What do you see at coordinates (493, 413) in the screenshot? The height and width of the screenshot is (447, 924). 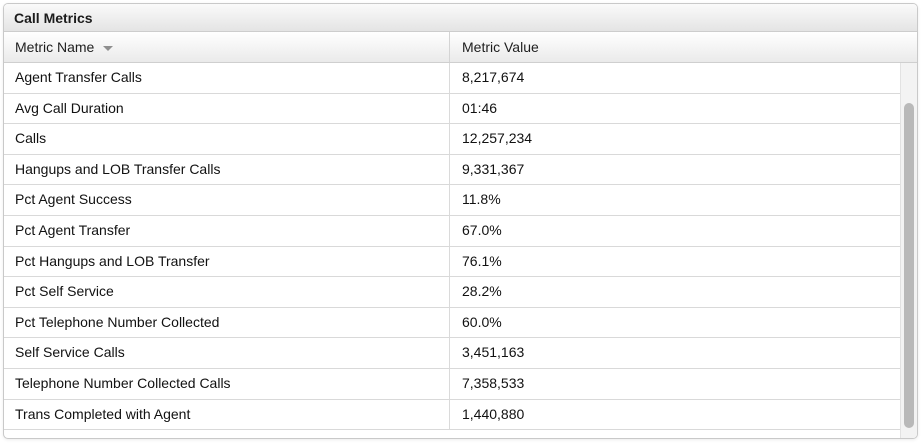 I see `metric-value-cell: 1,440,880` at bounding box center [493, 413].